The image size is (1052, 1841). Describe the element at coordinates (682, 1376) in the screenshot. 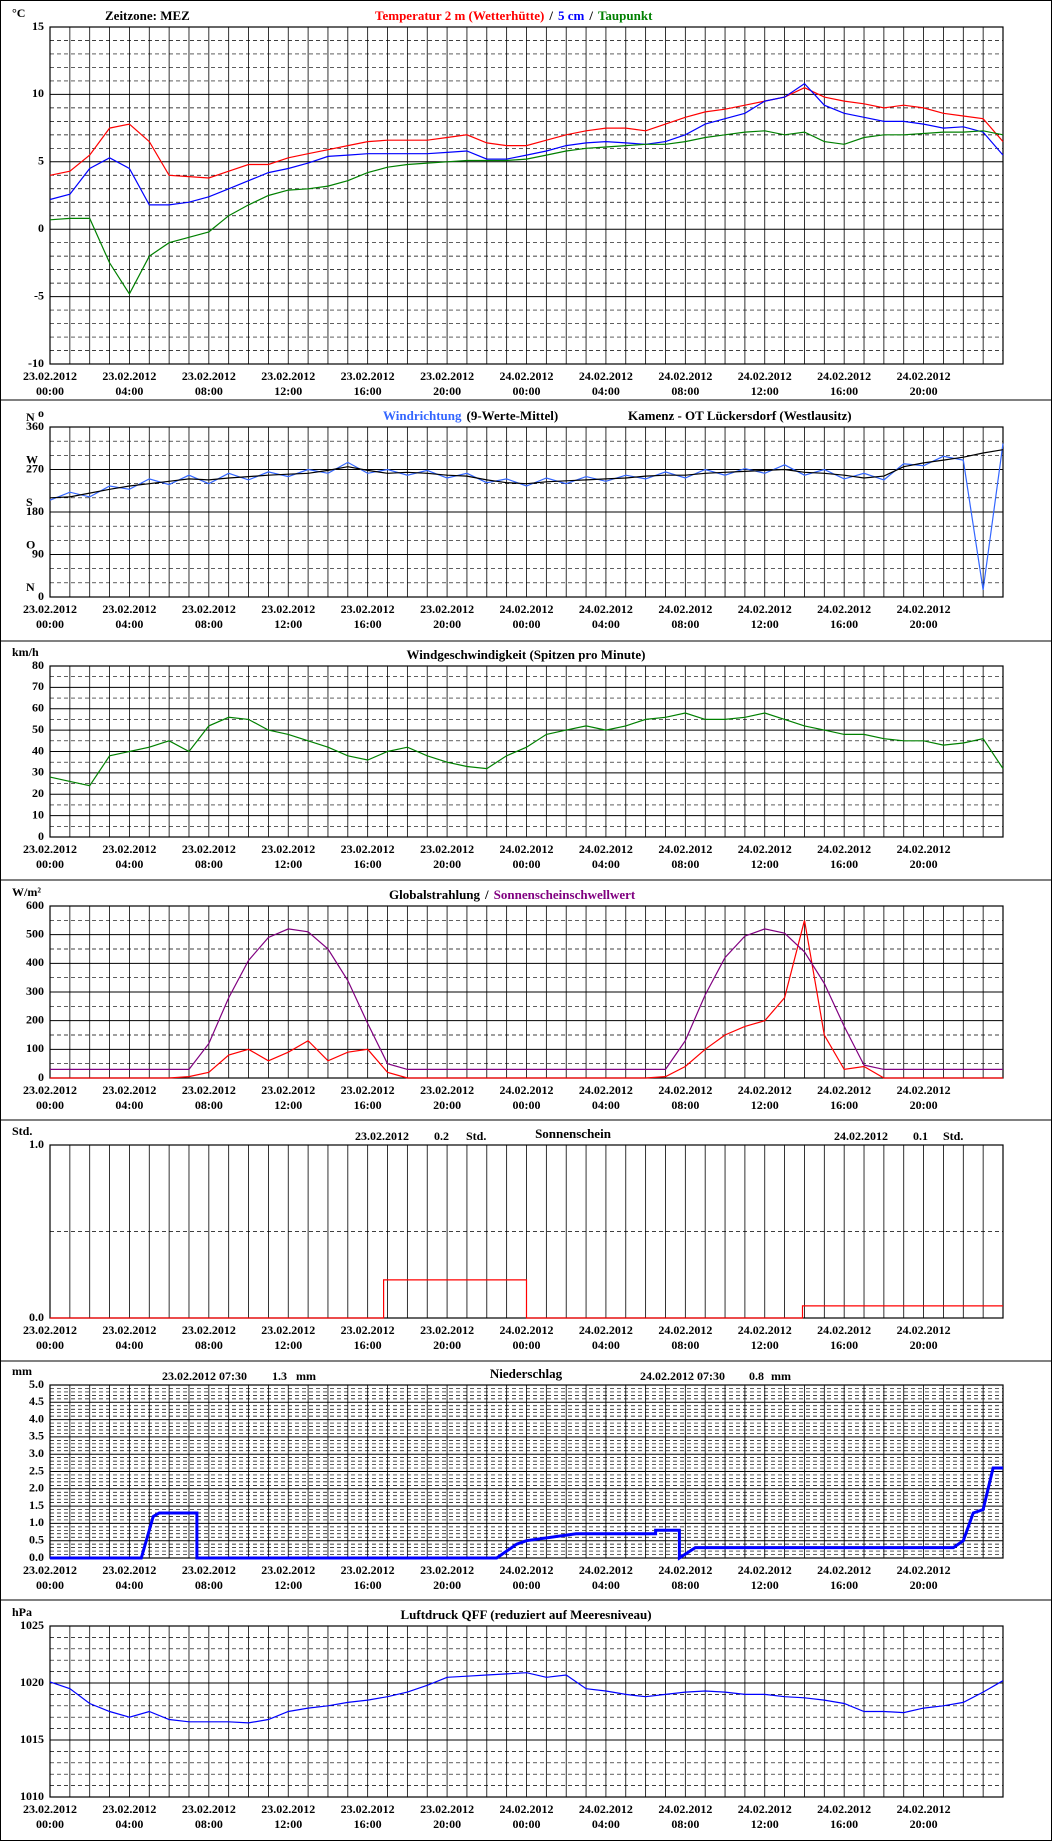

I see `annotation-date: 24.02.2012 07:30` at that location.